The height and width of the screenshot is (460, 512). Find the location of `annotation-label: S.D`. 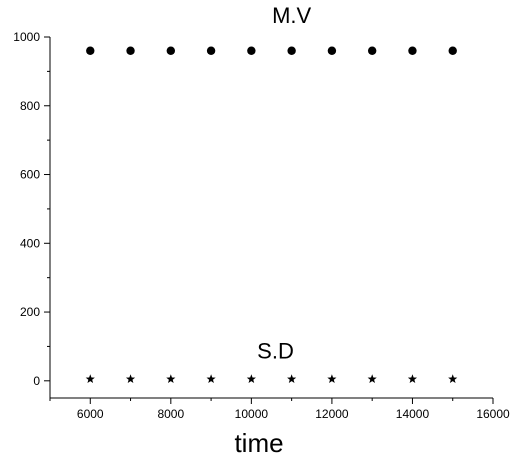

annotation-label: S.D is located at coordinates (275, 350).